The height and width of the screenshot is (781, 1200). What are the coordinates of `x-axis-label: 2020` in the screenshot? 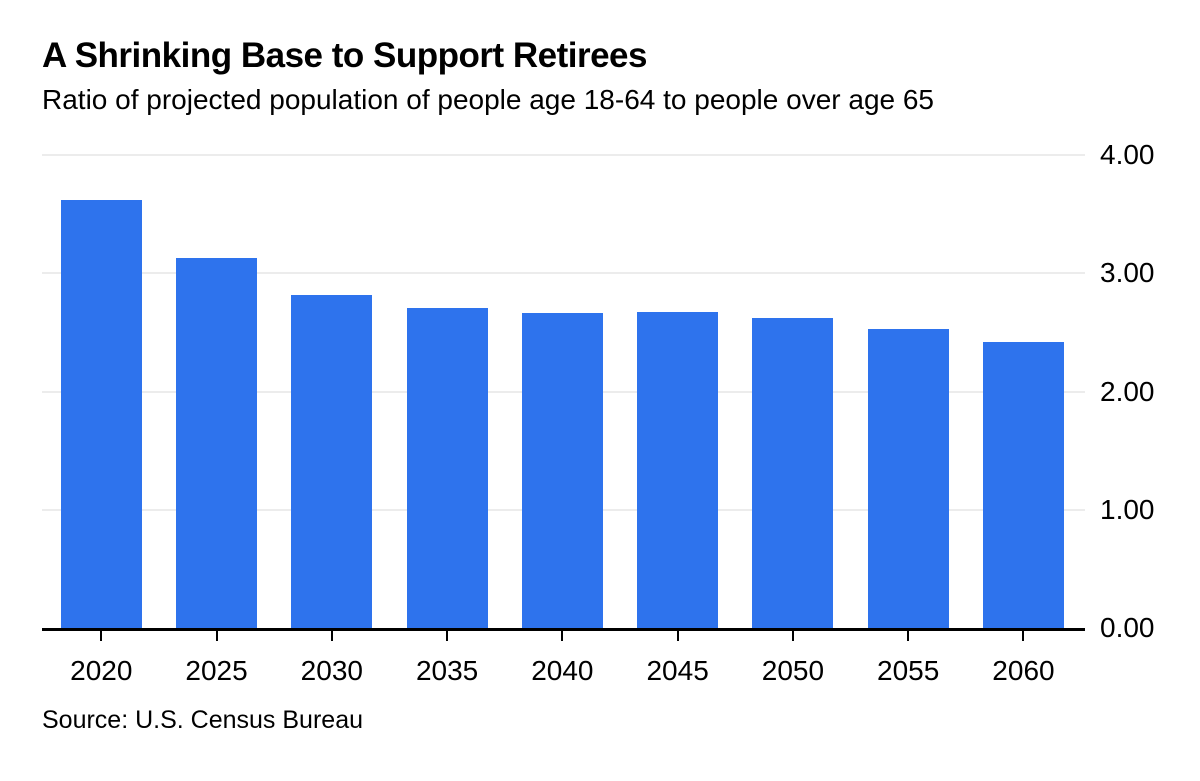 It's located at (101, 670).